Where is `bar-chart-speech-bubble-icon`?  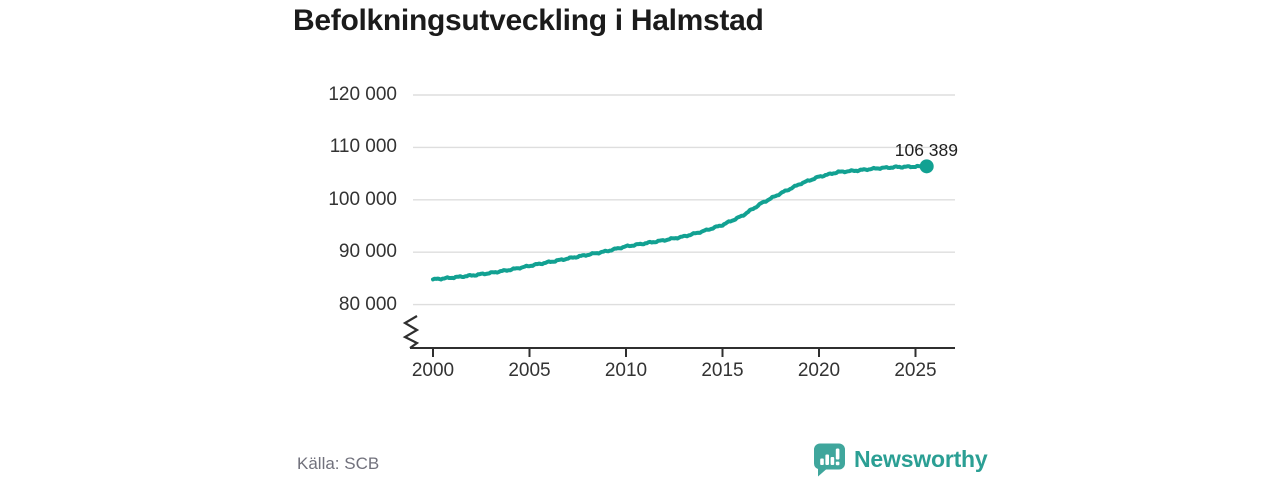
bar-chart-speech-bubble-icon is located at coordinates (829, 460).